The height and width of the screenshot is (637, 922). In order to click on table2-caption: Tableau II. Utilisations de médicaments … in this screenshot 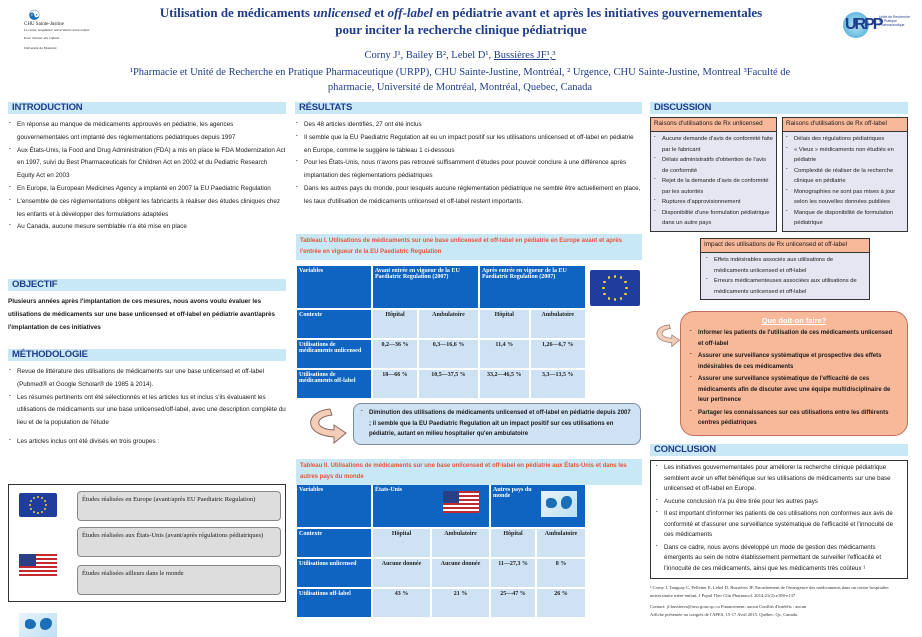, I will do `click(469, 472)`.